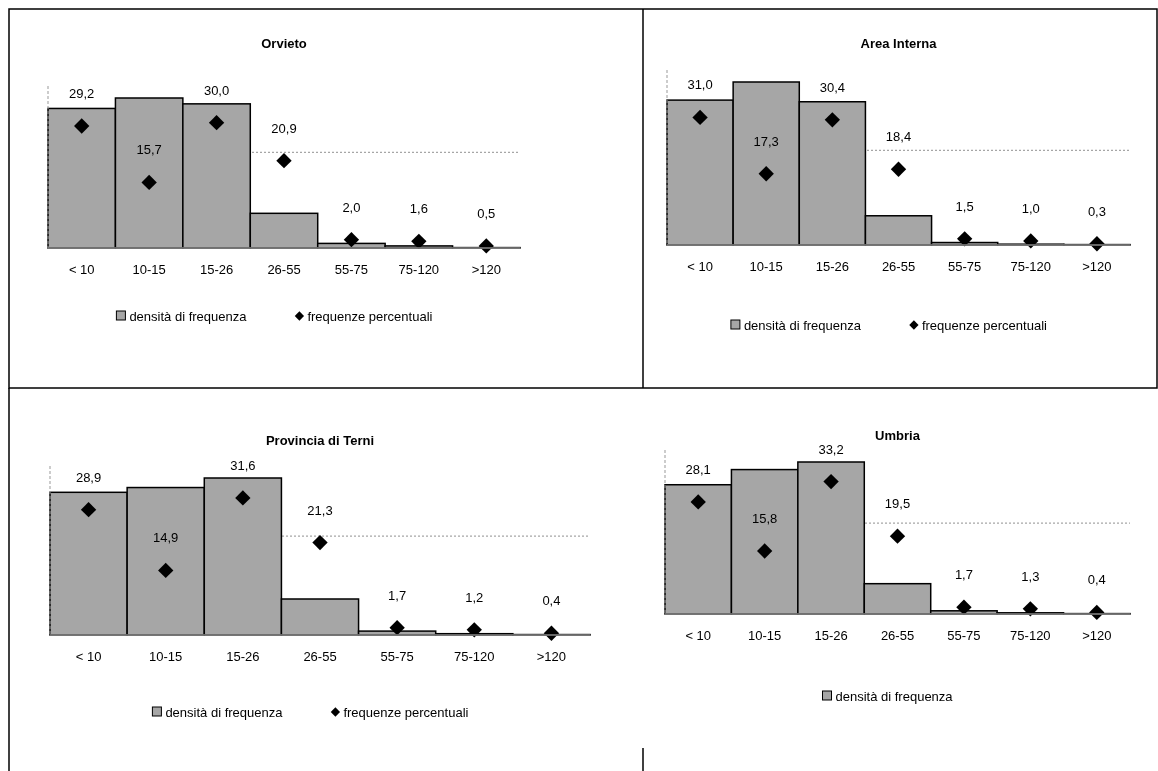 Image resolution: width=1158 pixels, height=771 pixels. Describe the element at coordinates (898, 137) in the screenshot. I see `data-label: 18,4` at that location.